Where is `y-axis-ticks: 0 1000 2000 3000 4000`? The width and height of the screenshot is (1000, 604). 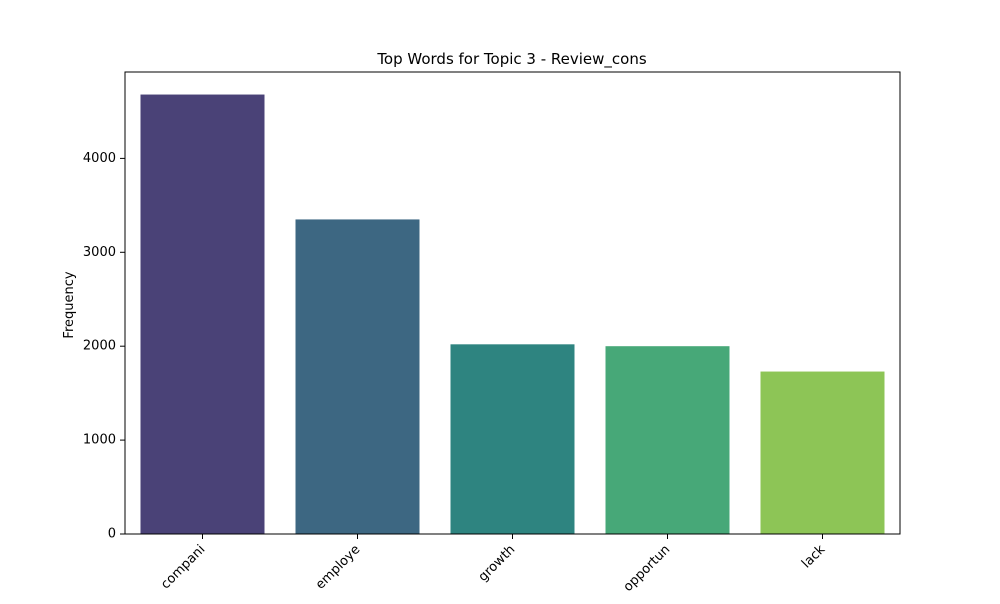 y-axis-ticks: 0 1000 2000 3000 4000 is located at coordinates (104, 346).